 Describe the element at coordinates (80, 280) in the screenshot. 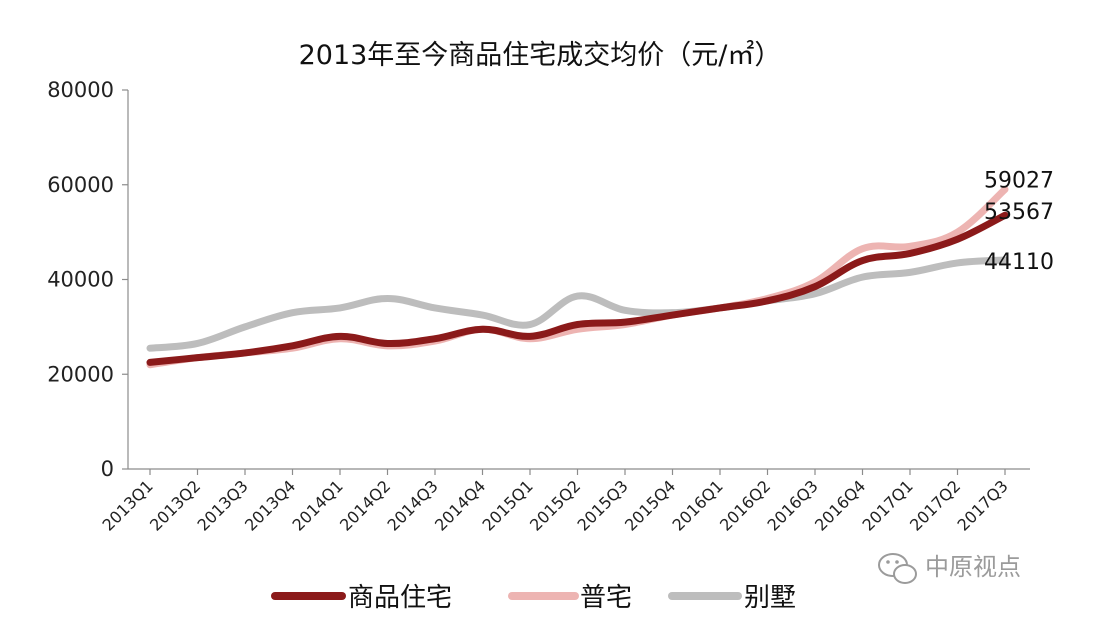

I see `y-tick-label: 40000` at that location.